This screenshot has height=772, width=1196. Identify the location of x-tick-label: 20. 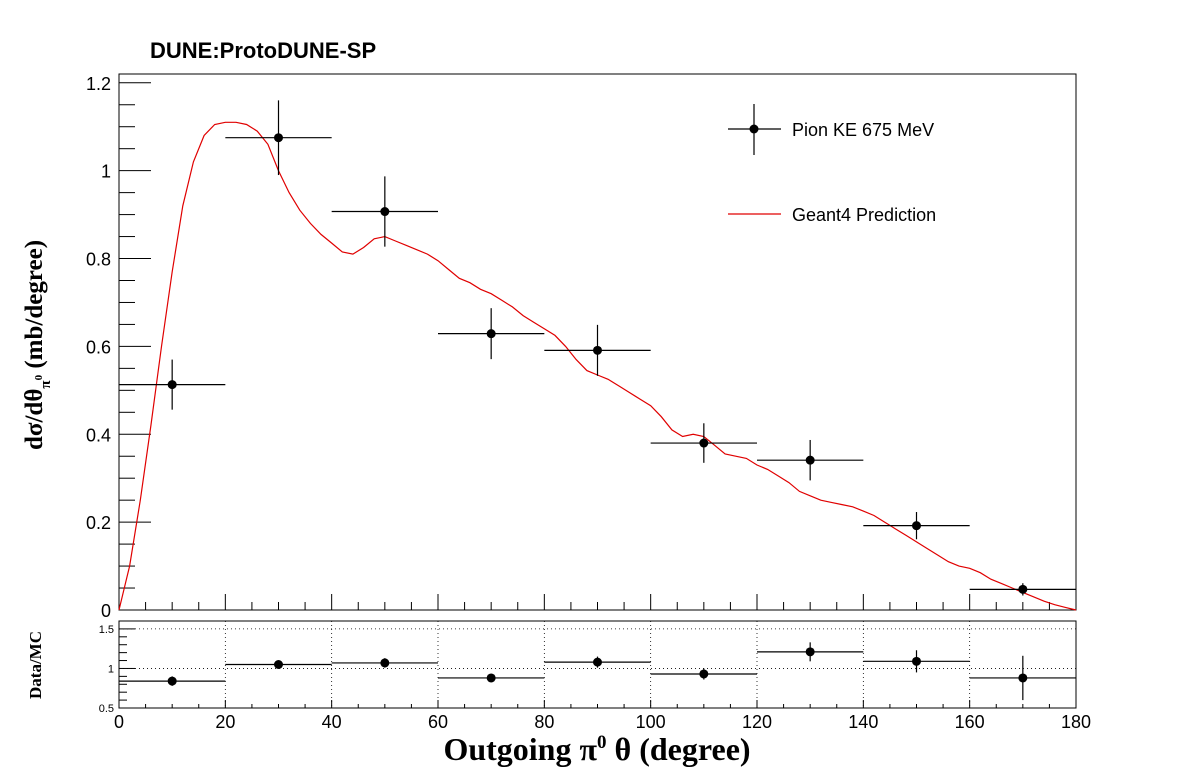
(225, 722).